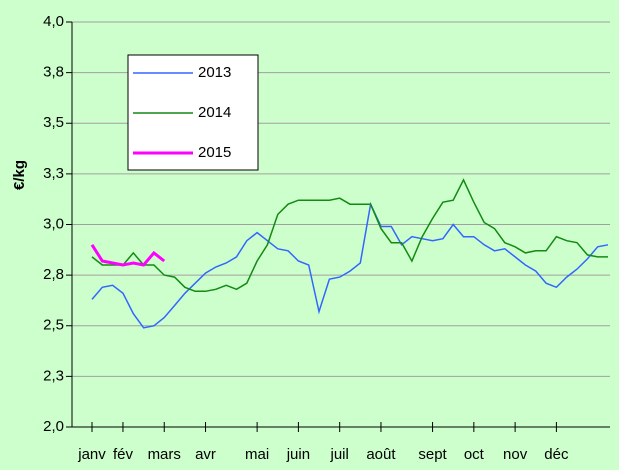 Image resolution: width=619 pixels, height=470 pixels. I want to click on x-tick-label: déc, so click(556, 454).